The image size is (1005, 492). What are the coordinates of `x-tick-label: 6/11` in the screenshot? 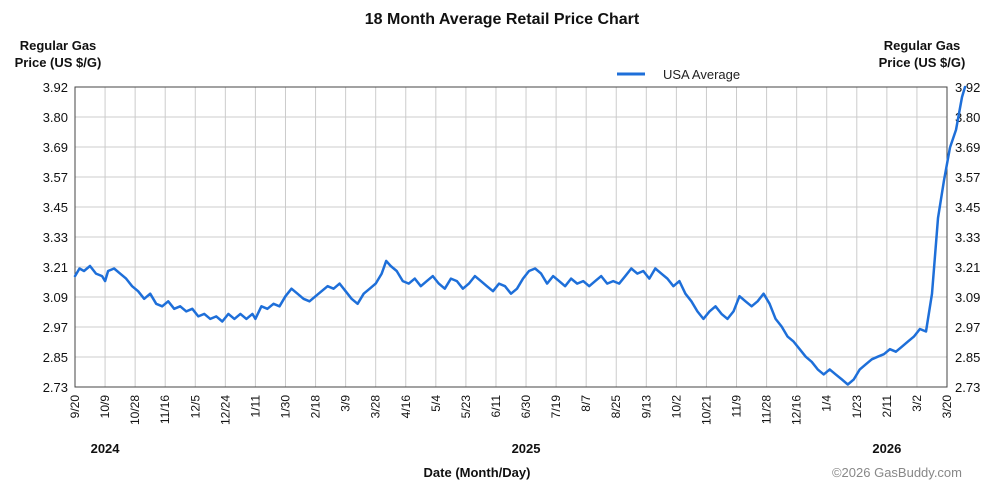 It's located at (496, 406).